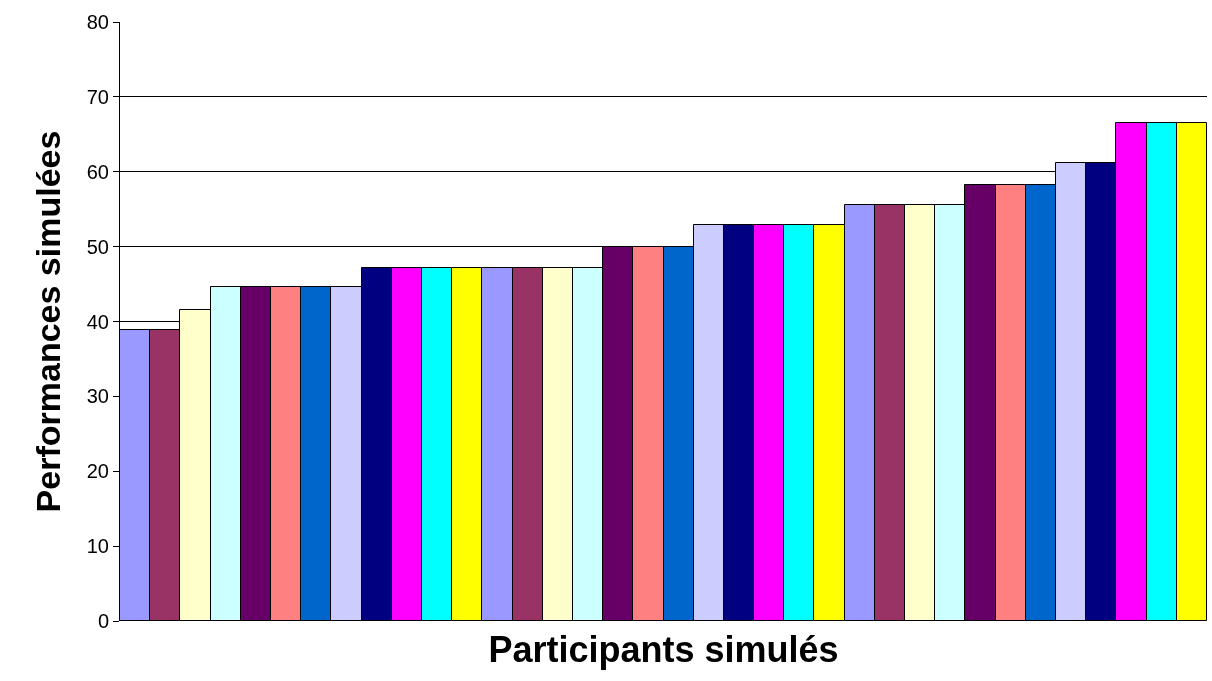 The height and width of the screenshot is (681, 1212). I want to click on y-tick-label: 30, so click(97, 396).